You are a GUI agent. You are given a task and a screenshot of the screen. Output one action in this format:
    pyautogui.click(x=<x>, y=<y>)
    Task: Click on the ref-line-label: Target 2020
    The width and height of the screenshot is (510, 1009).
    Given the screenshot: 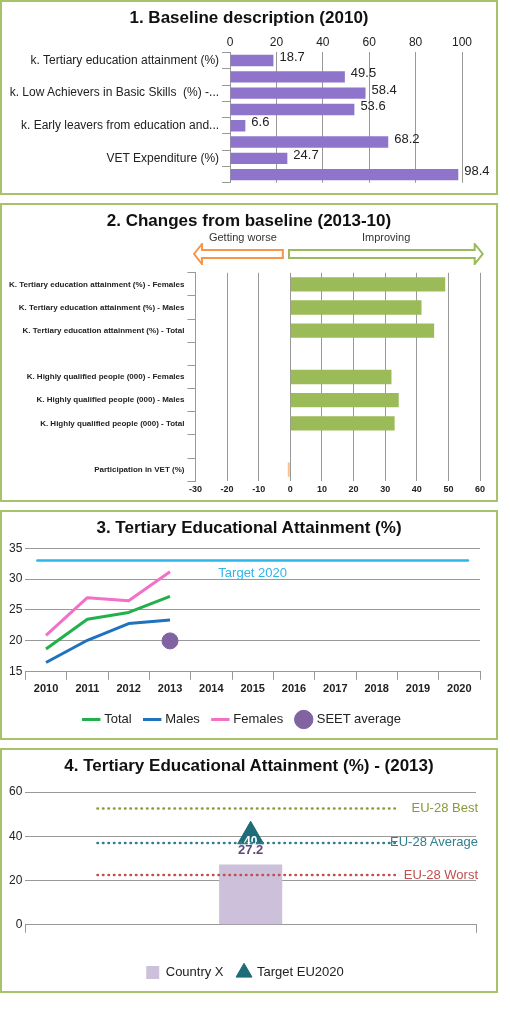 What is the action you would take?
    pyautogui.click(x=253, y=572)
    